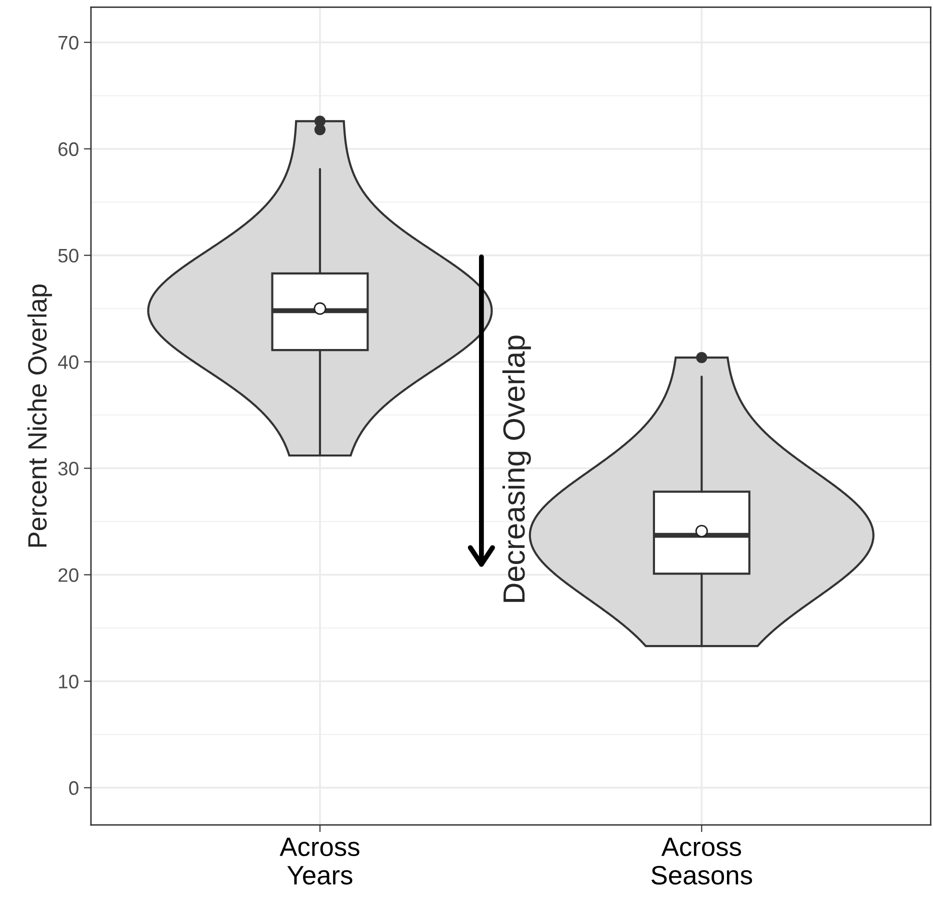 The image size is (933, 903). Describe the element at coordinates (68, 575) in the screenshot. I see `y-tick-label: 20` at that location.